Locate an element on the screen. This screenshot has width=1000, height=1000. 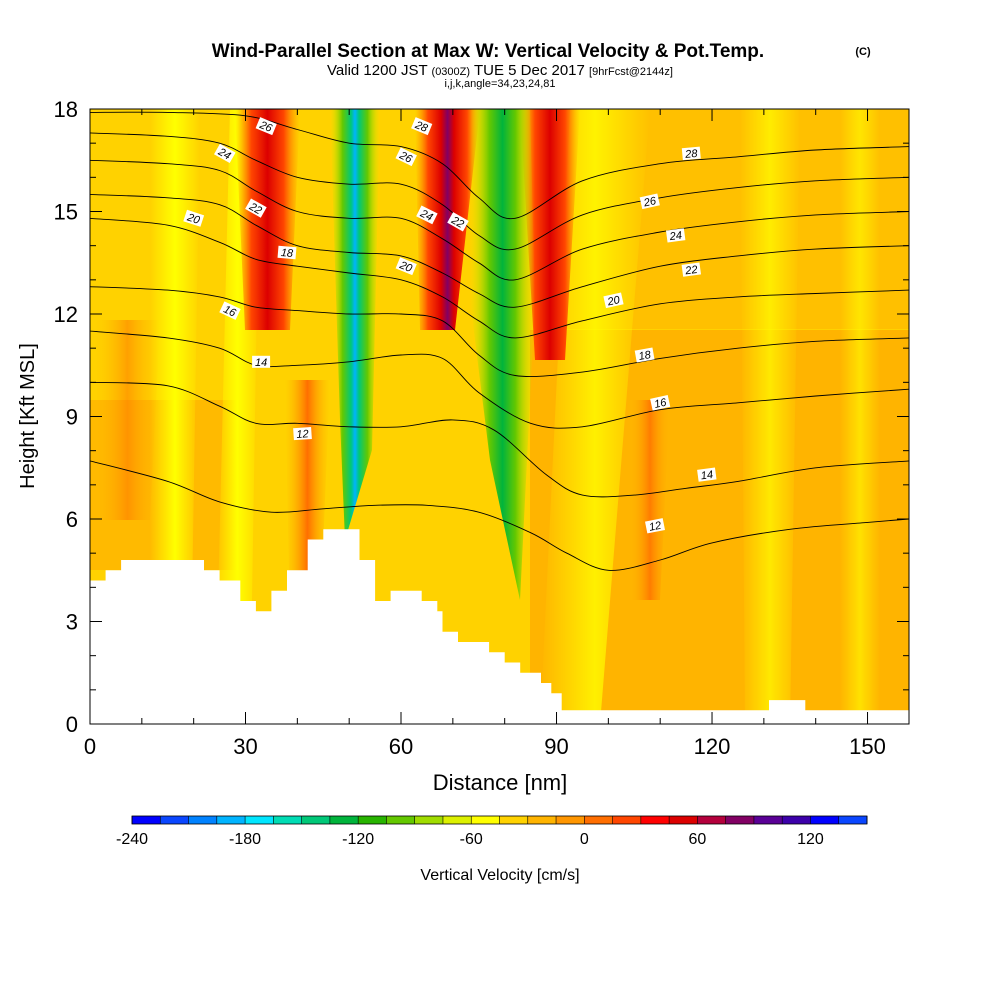
colorbar-label: Vertical Velocity [cm/s] is located at coordinates (499, 875).